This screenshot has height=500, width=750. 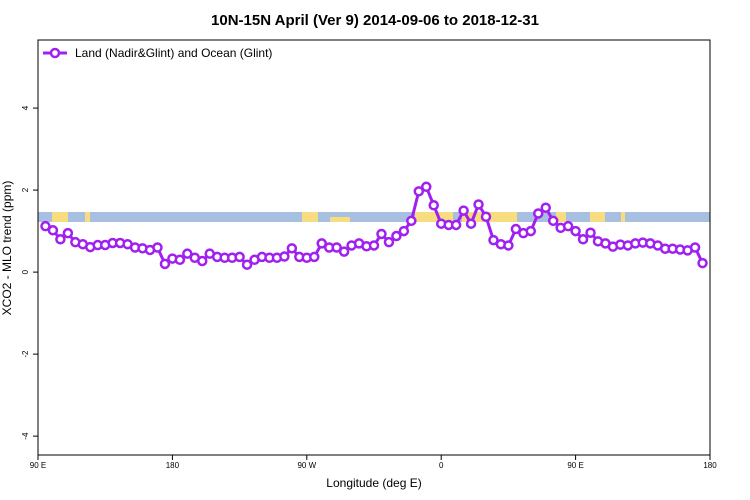 I want to click on y-tick-label: 2, so click(x=25, y=189).